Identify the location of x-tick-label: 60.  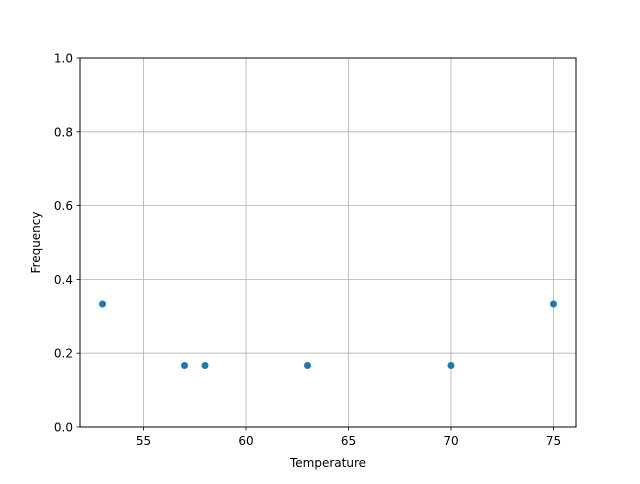
(245, 441).